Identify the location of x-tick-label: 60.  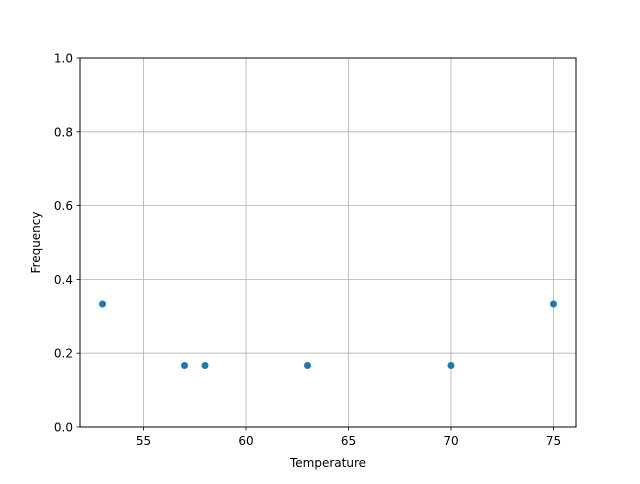
(245, 441).